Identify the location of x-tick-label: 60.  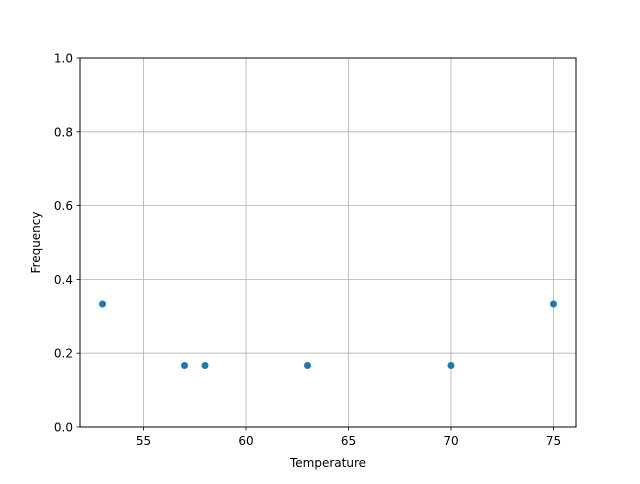
(245, 441).